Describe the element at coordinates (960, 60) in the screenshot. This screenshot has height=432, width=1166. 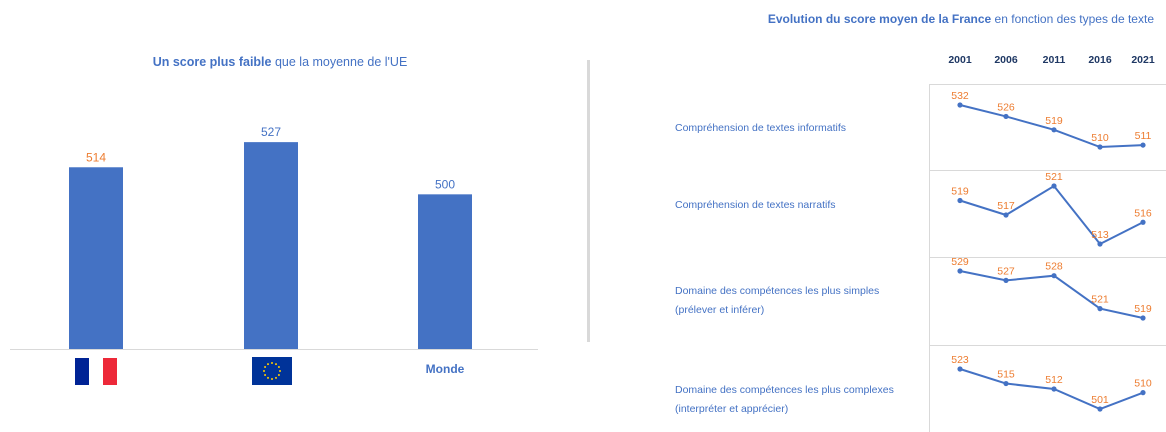
I see `year-header: 2001` at that location.